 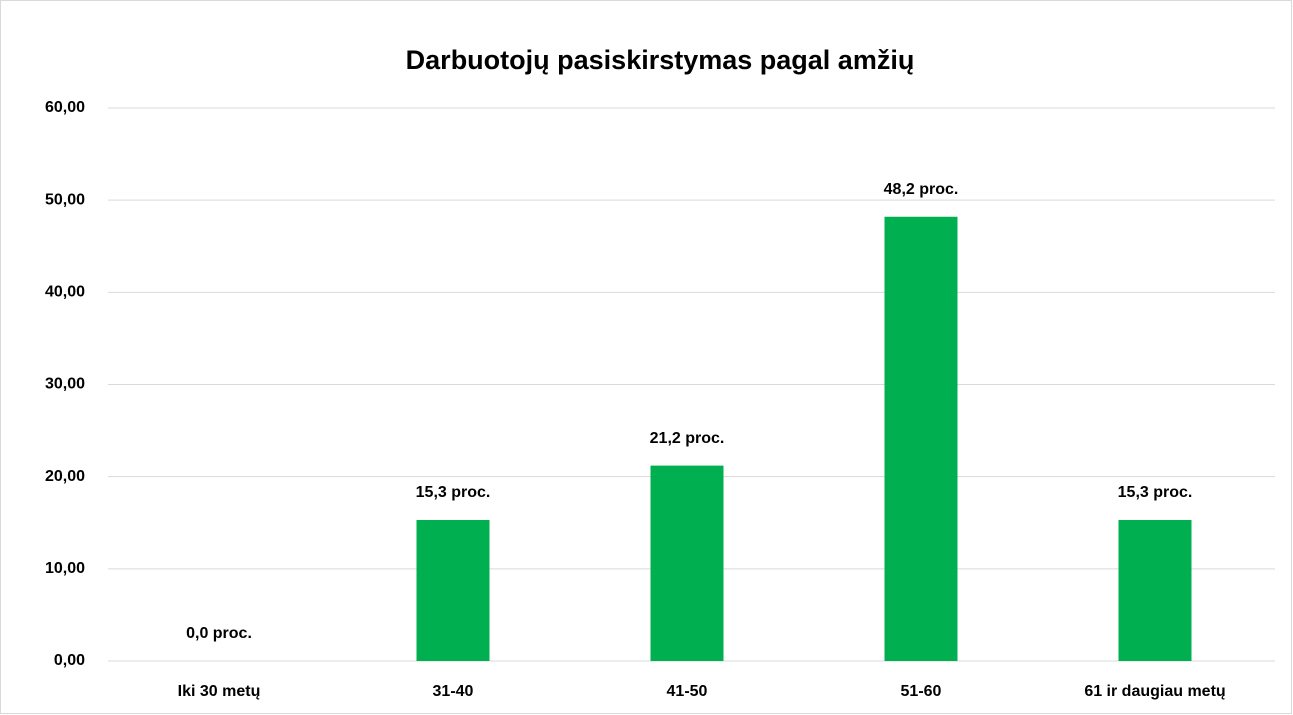 What do you see at coordinates (69, 660) in the screenshot?
I see `y-tick-label: 0,00` at bounding box center [69, 660].